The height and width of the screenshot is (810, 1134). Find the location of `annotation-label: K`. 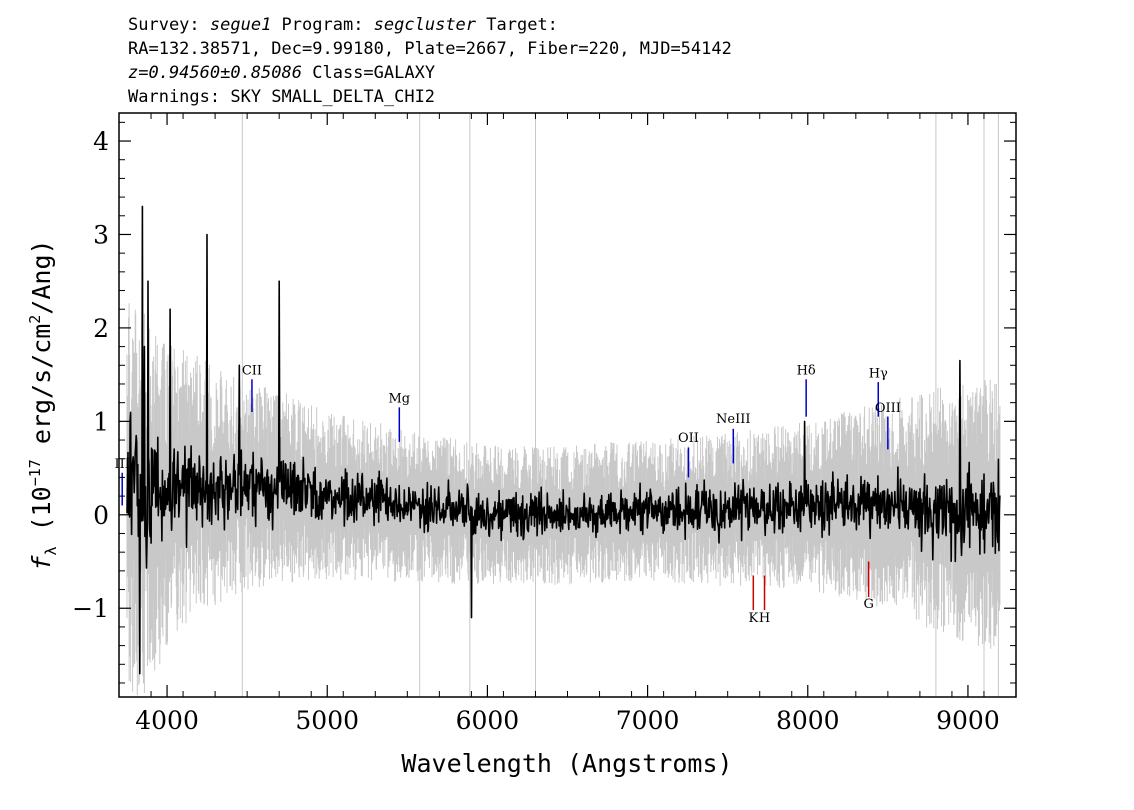

annotation-label: K is located at coordinates (753, 618).